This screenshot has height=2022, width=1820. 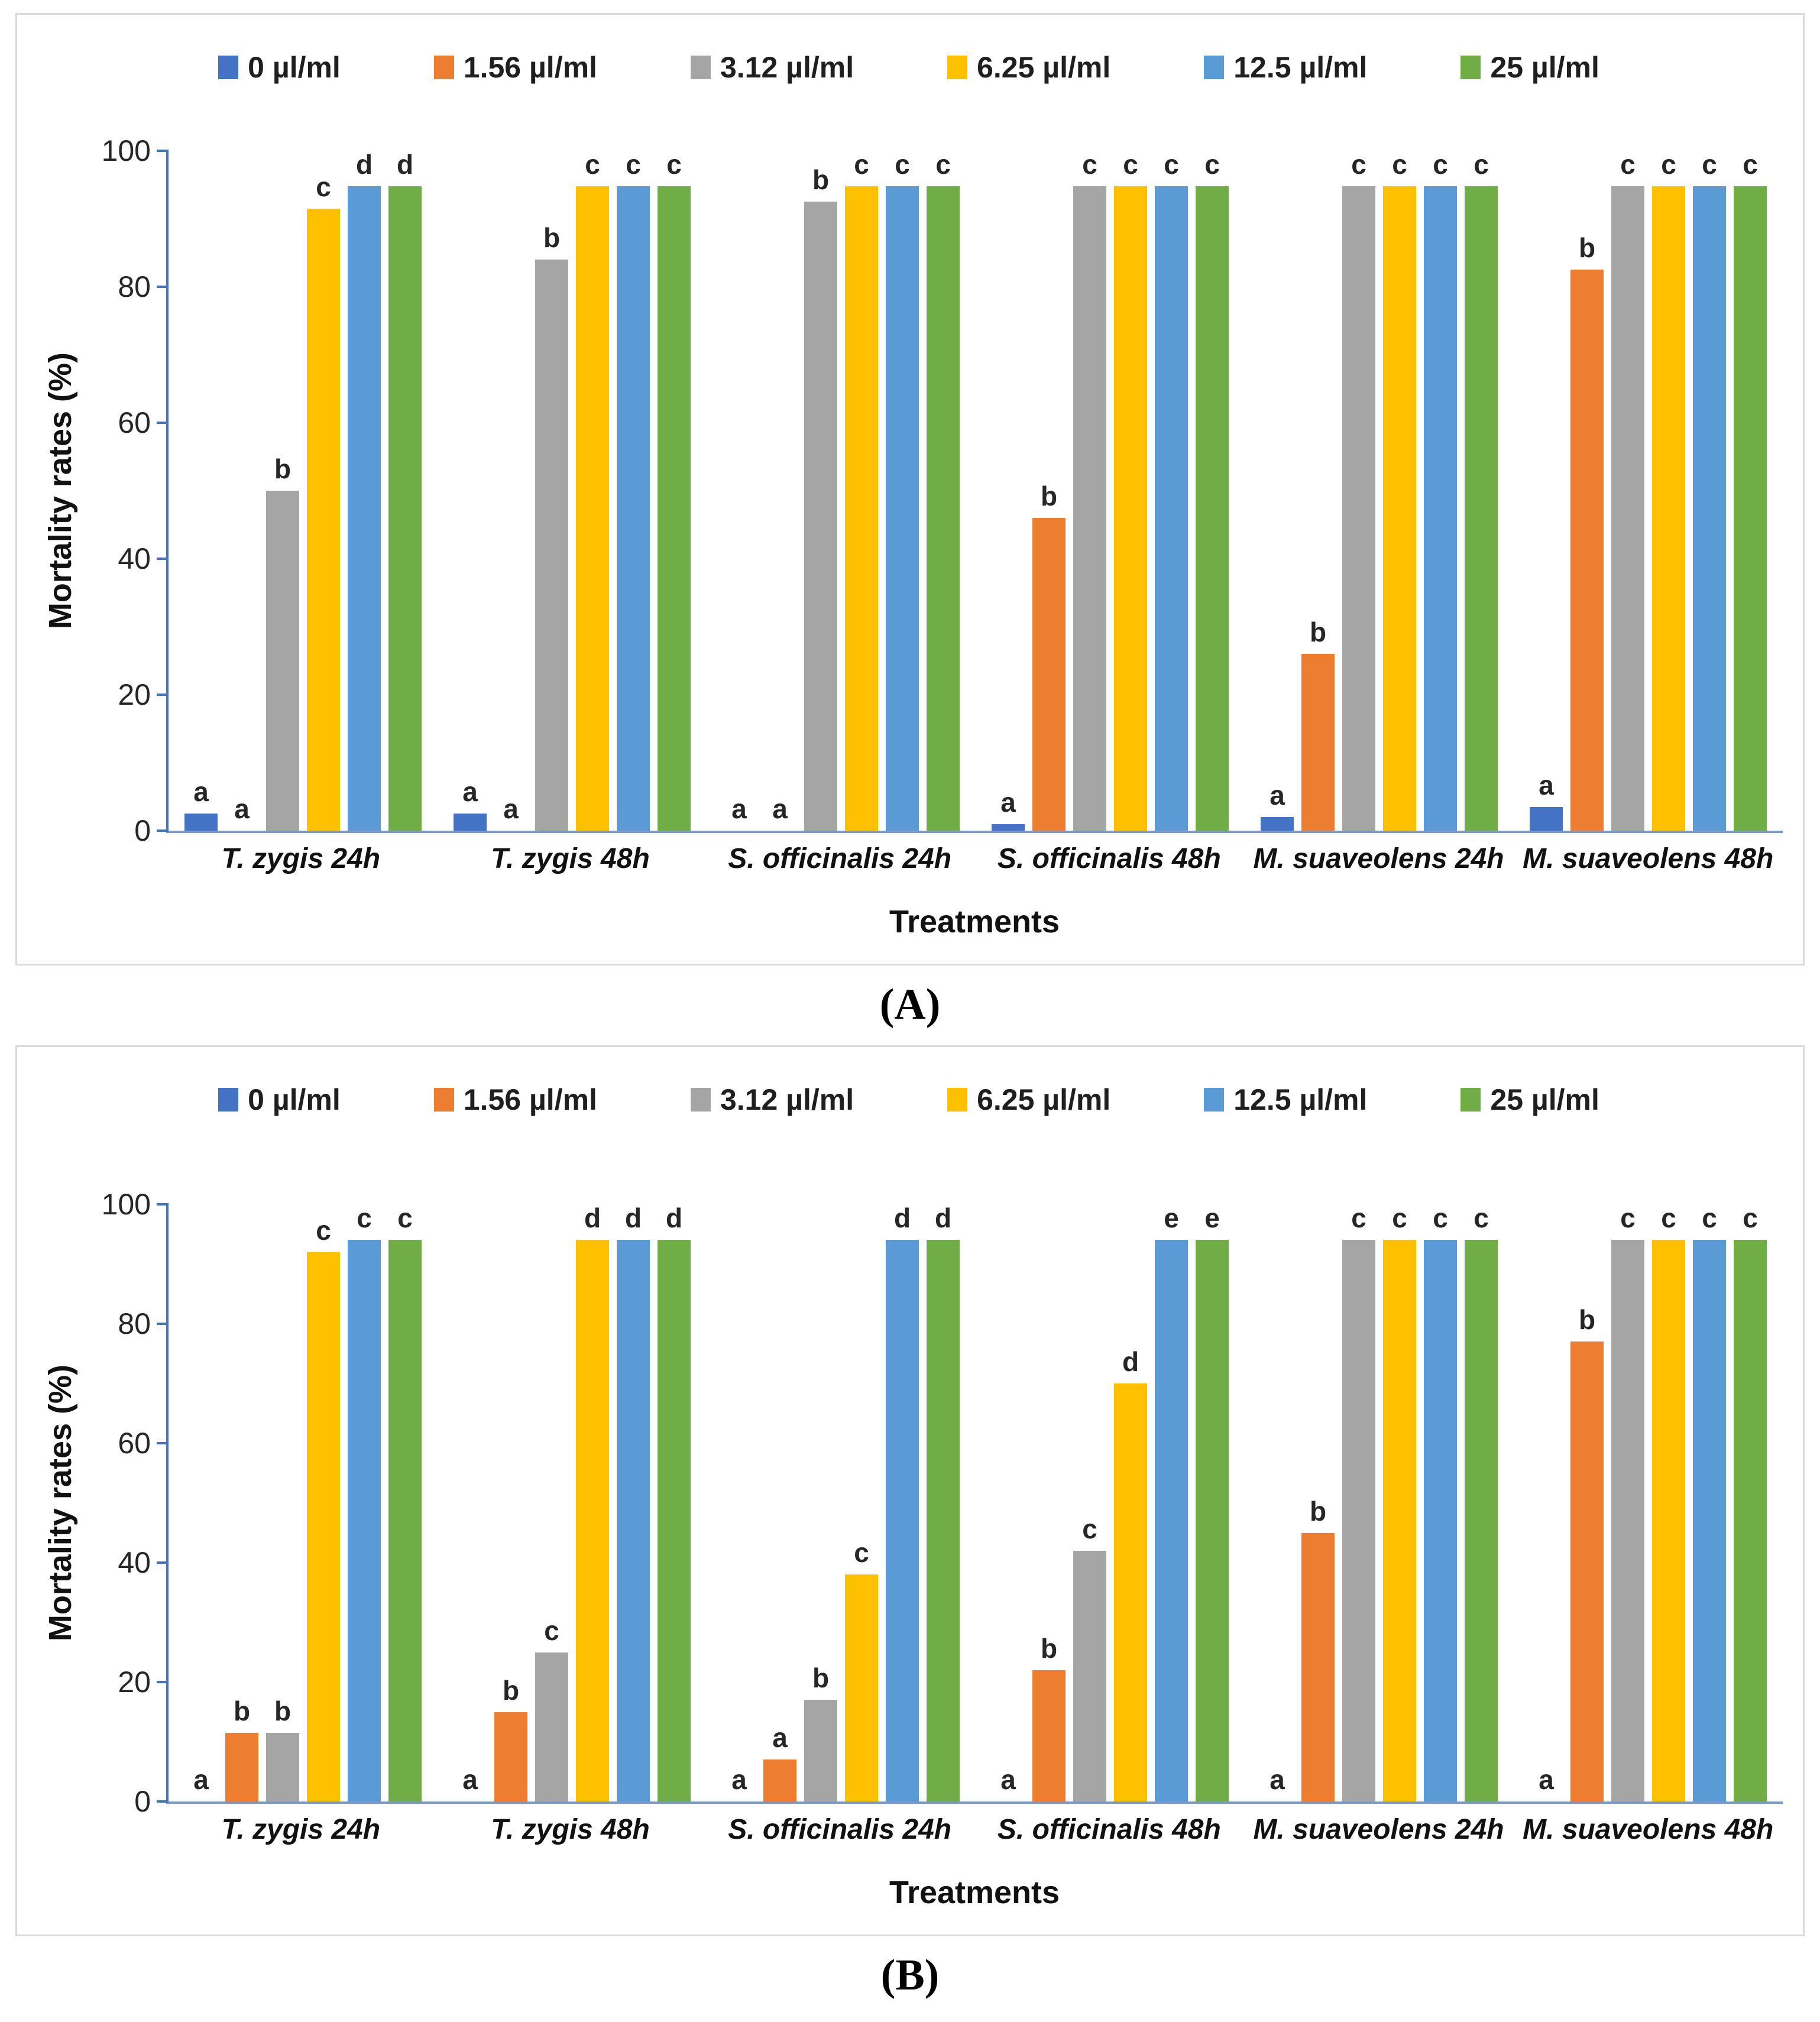 I want to click on legend-item: 3.12 µl/ml, so click(x=772, y=1100).